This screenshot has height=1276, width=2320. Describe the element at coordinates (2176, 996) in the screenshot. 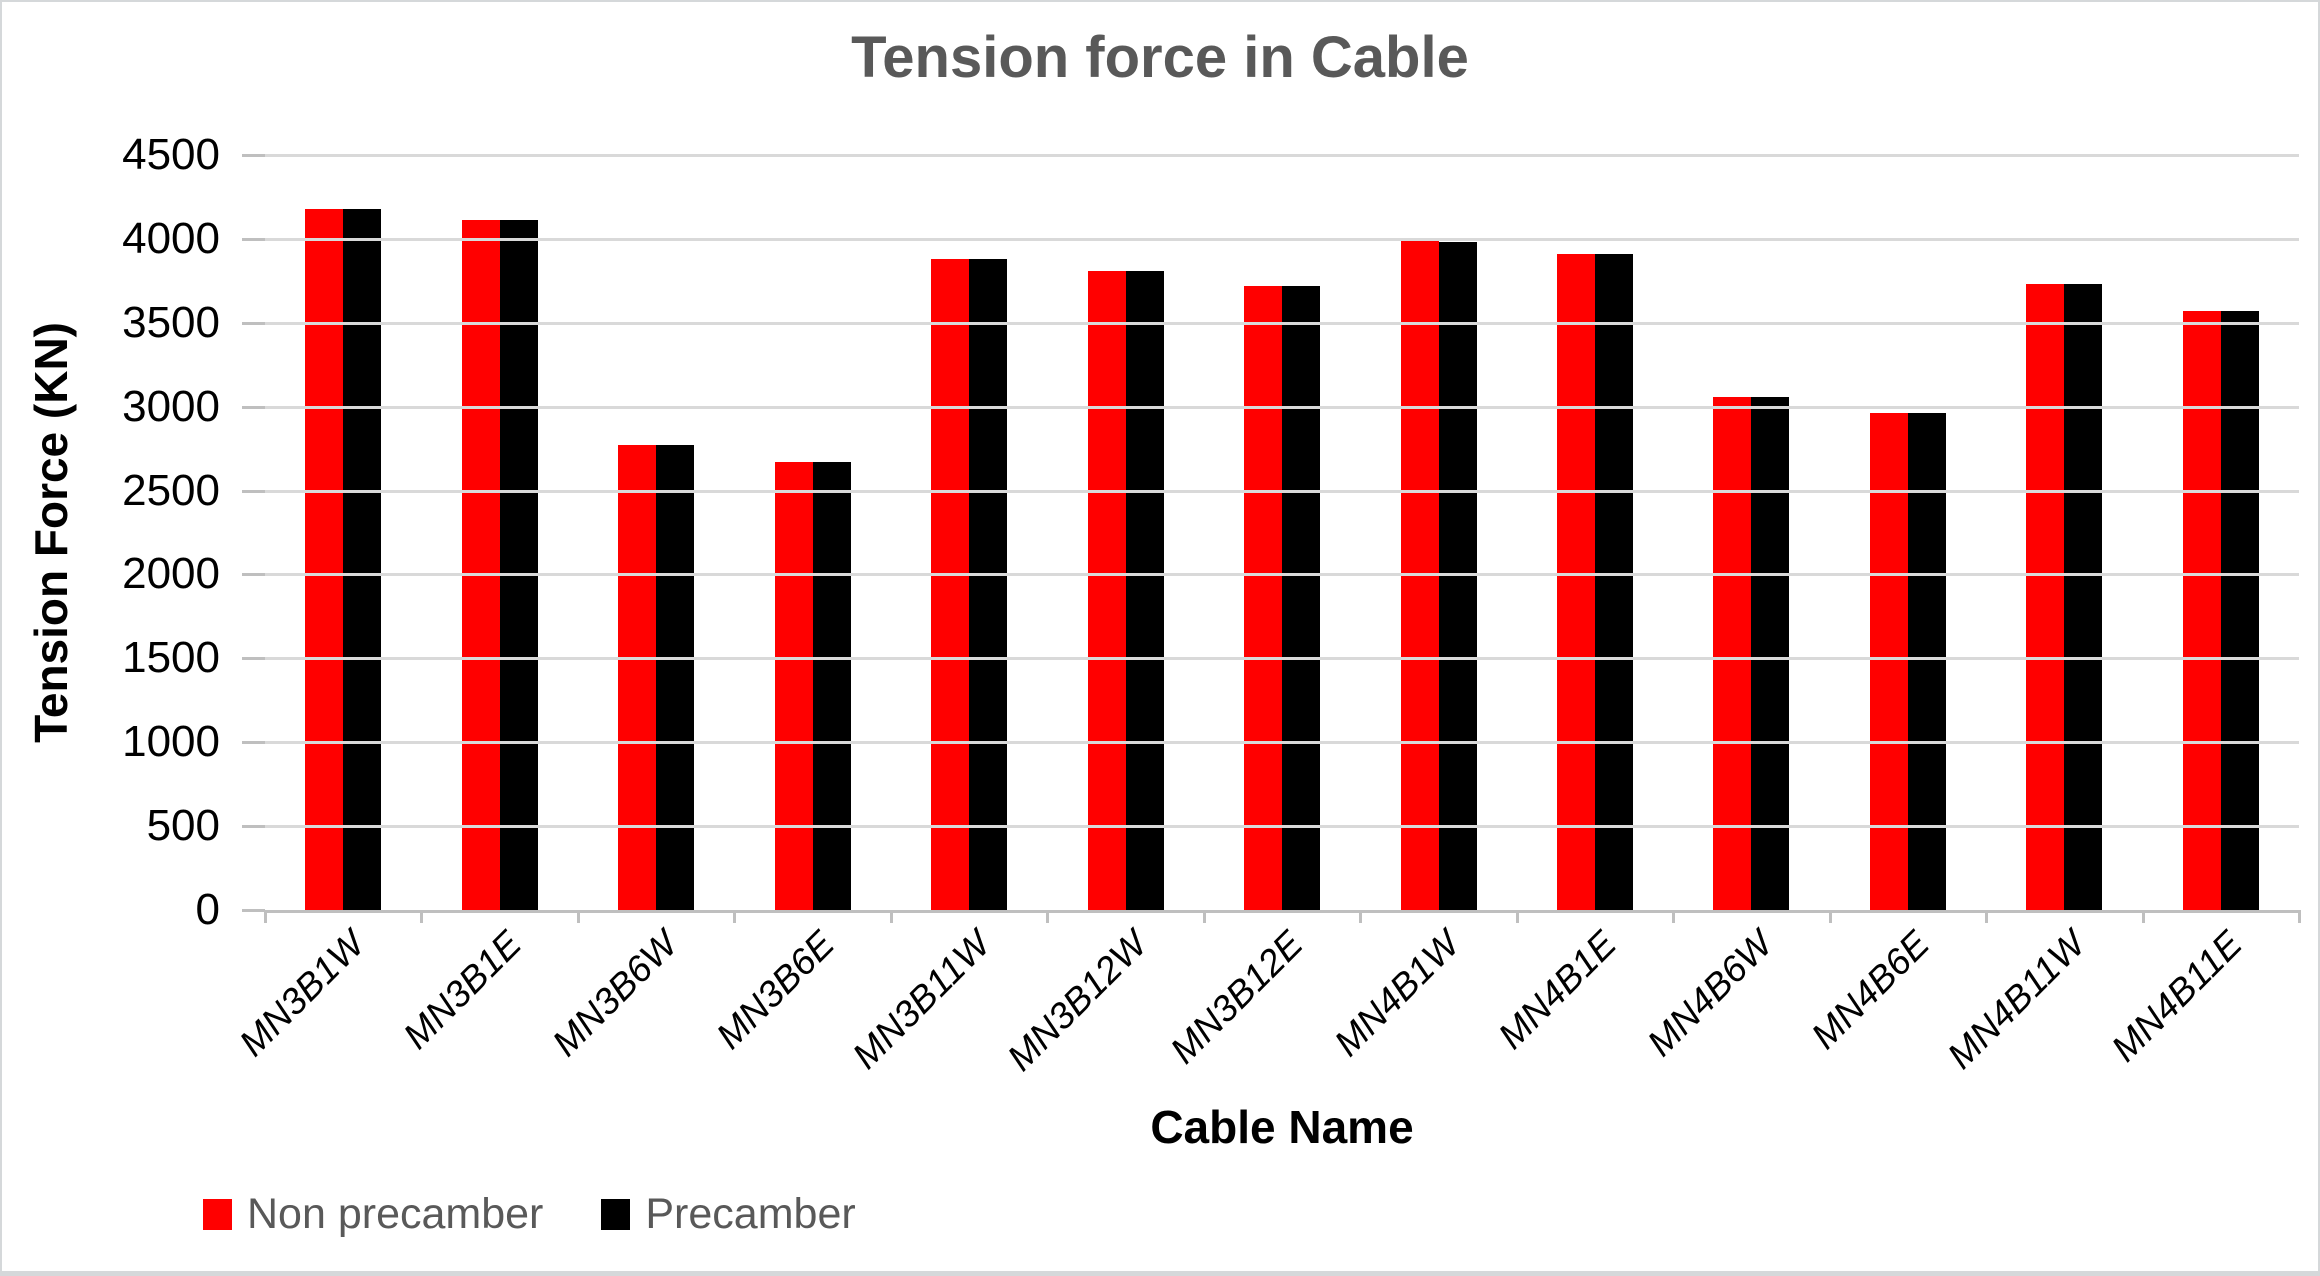

I see `x-tick-label: MN4B11E` at that location.